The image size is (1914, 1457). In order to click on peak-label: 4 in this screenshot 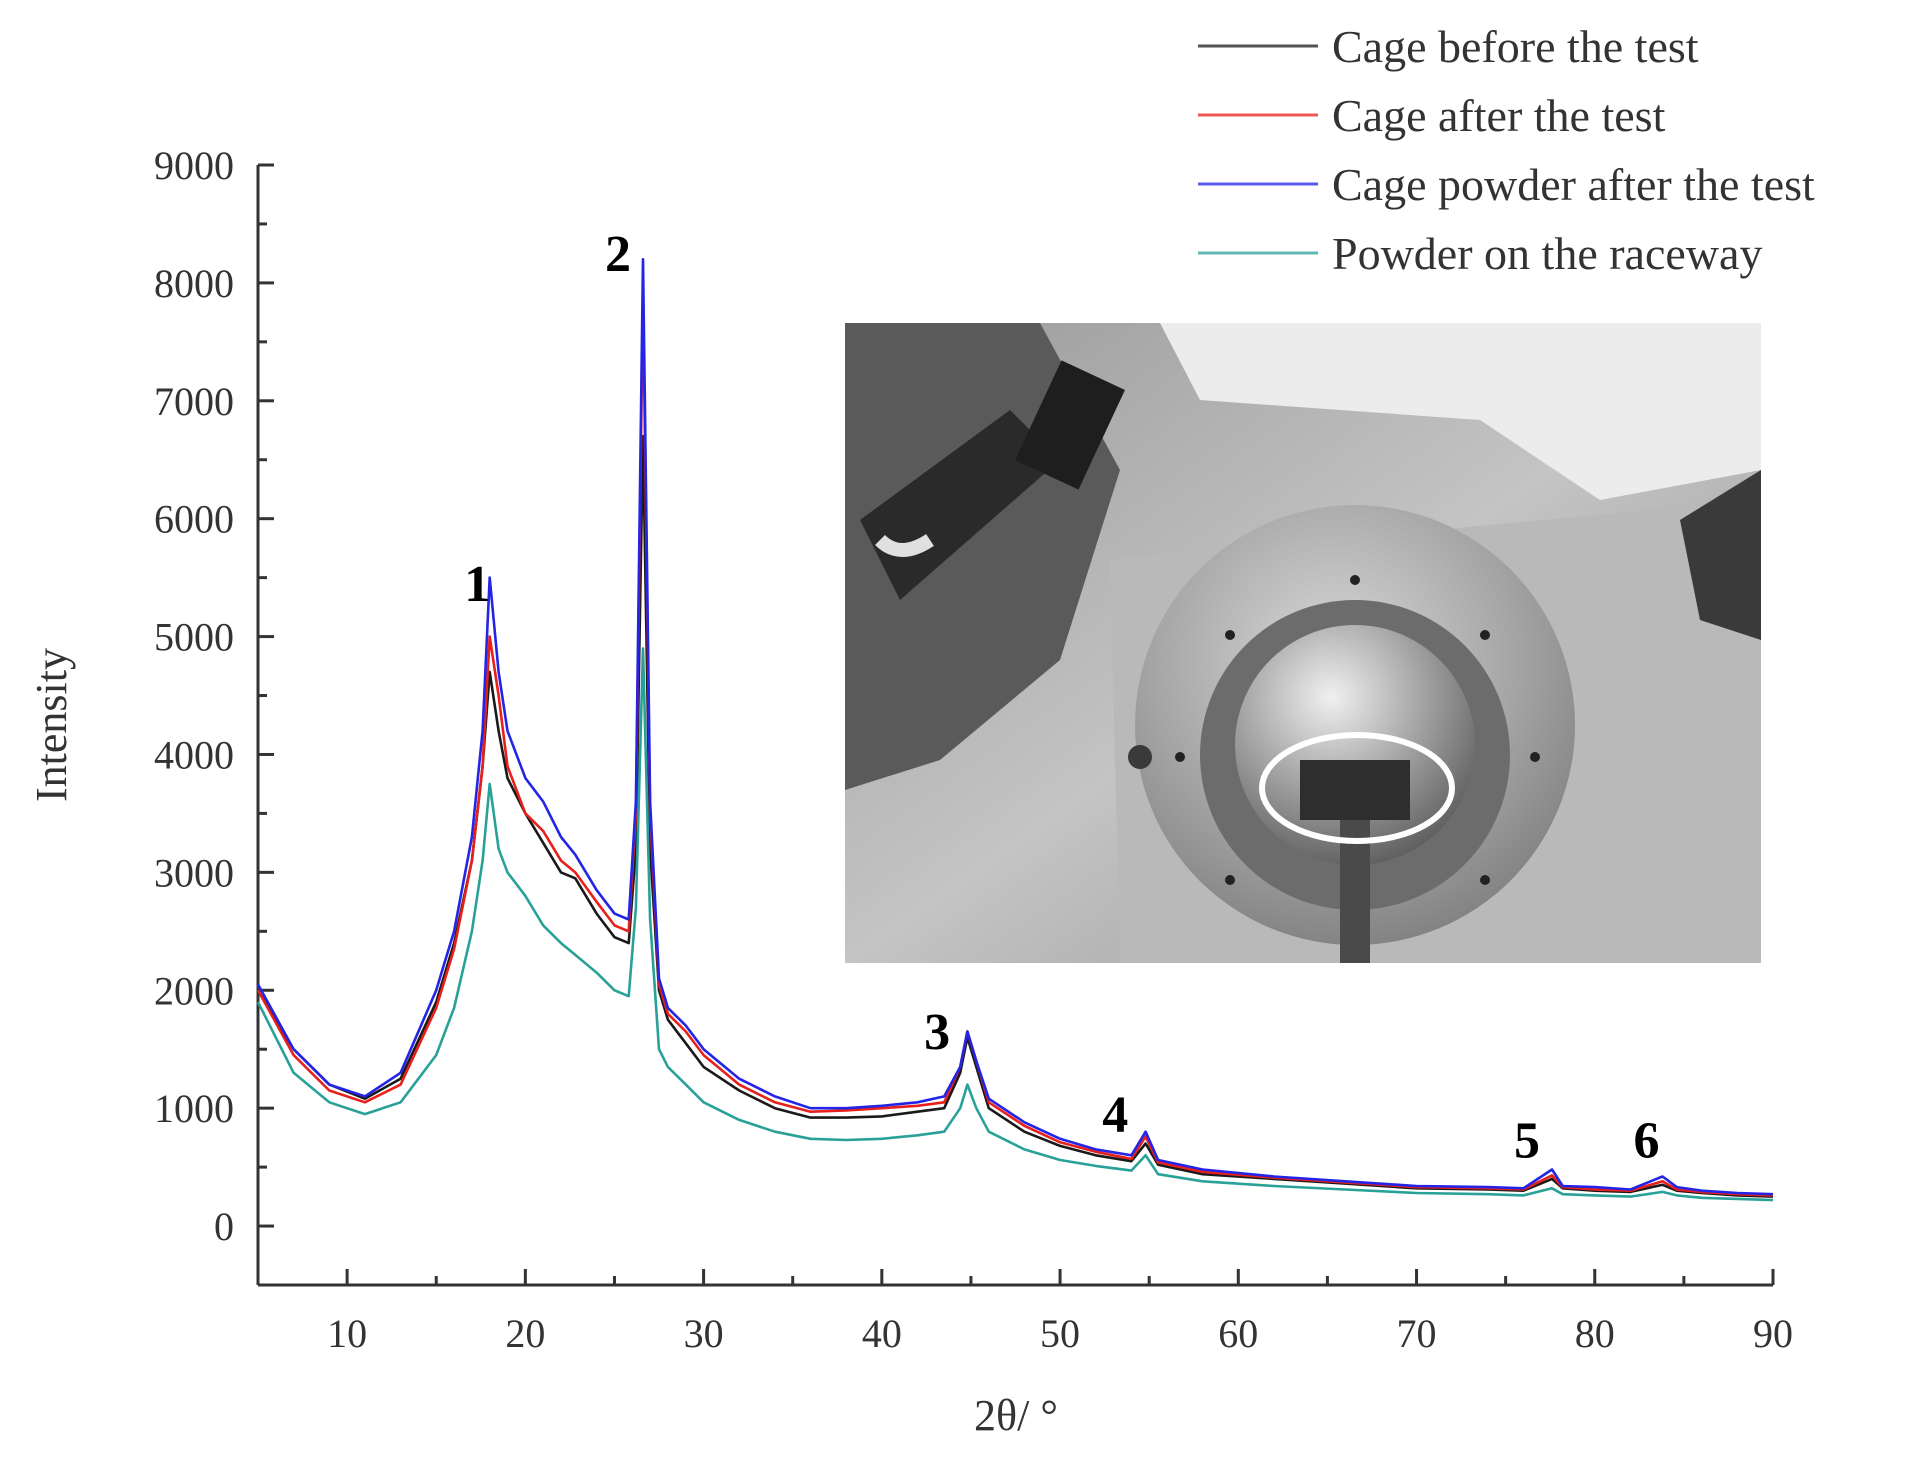, I will do `click(1115, 1115)`.